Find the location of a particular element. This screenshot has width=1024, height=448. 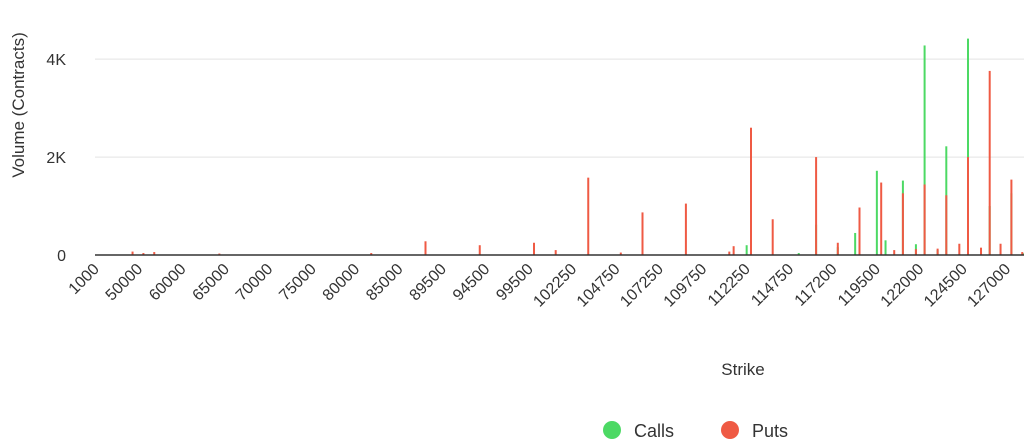

y-axis-title: Volume (Contracts) is located at coordinates (18, 105).